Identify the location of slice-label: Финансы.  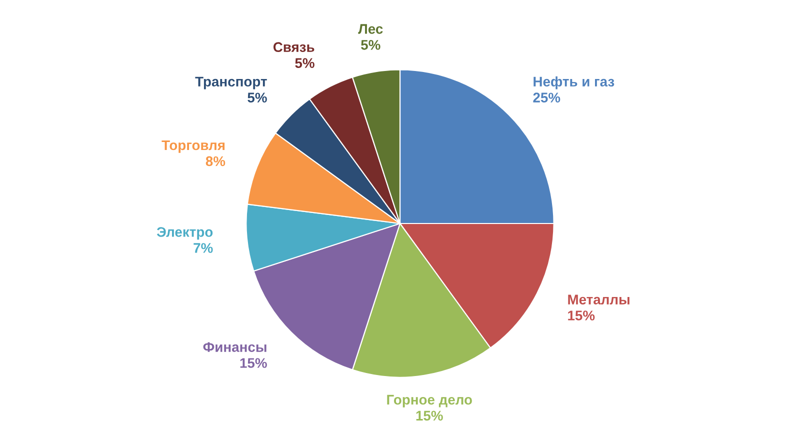
(234, 347).